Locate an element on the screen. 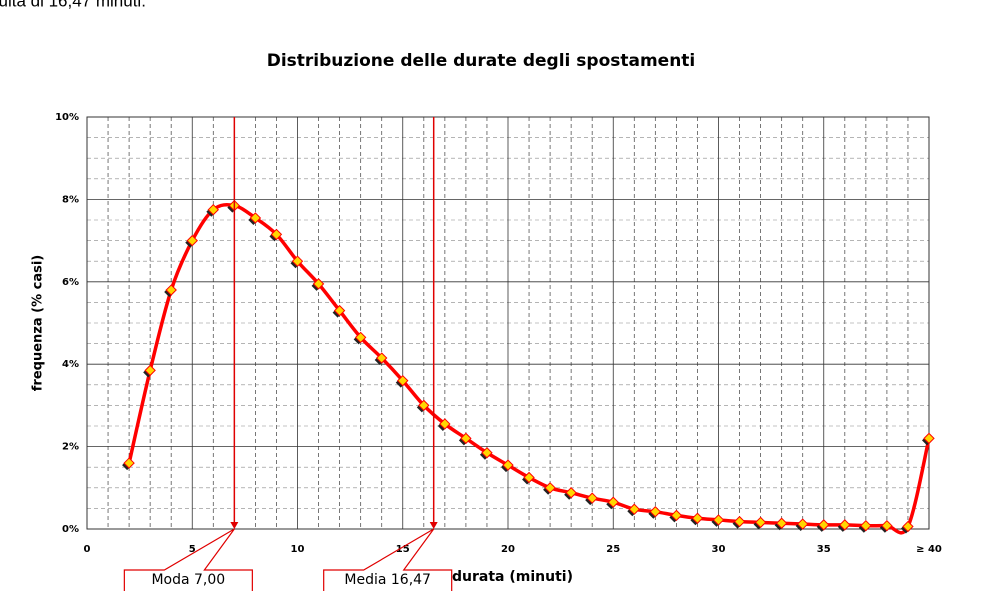  y-tick-label: 2% is located at coordinates (70, 447).